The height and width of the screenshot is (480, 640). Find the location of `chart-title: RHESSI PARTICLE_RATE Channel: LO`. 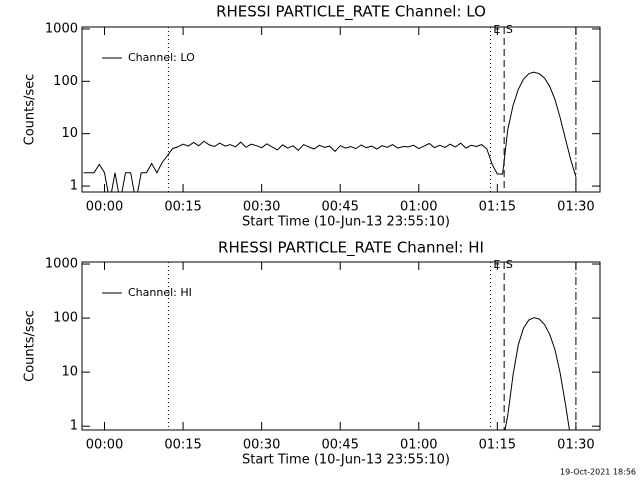

chart-title: RHESSI PARTICLE_RATE Channel: LO is located at coordinates (351, 12).